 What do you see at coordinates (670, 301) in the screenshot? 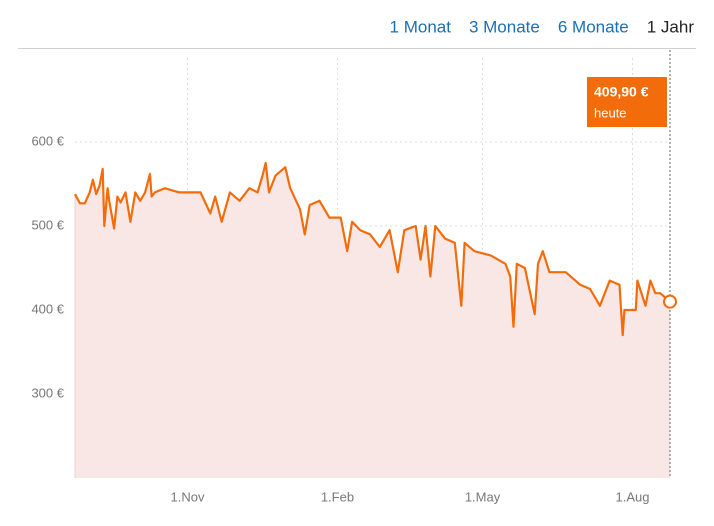
I see `current-point` at bounding box center [670, 301].